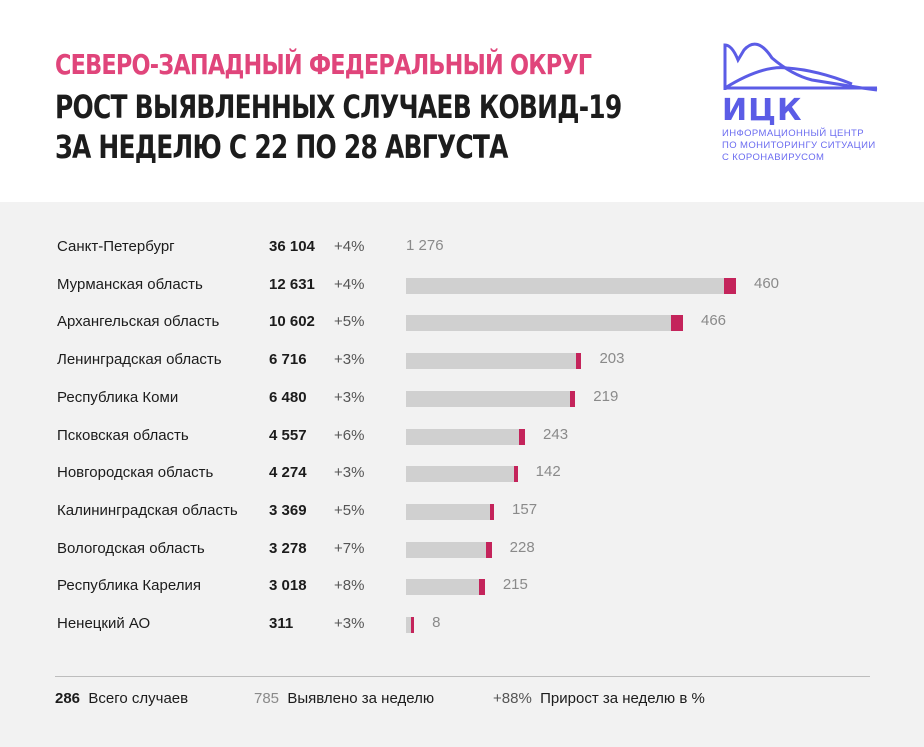 This screenshot has height=747, width=924. I want to click on weekly-cases-value: 203, so click(612, 359).